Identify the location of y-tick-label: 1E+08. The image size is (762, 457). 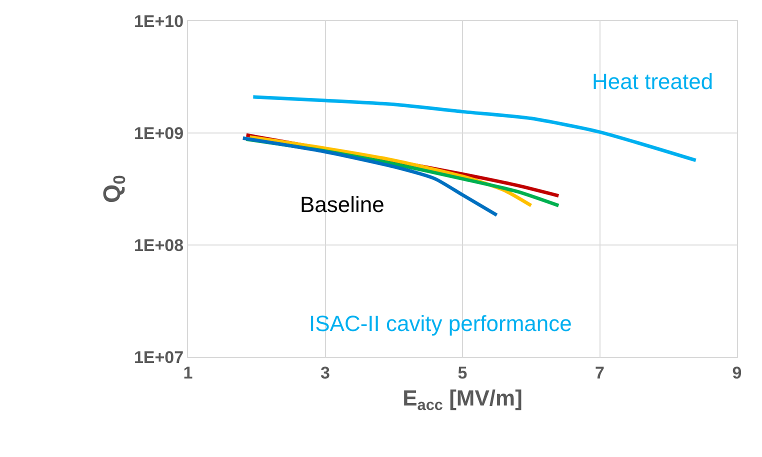
(159, 245).